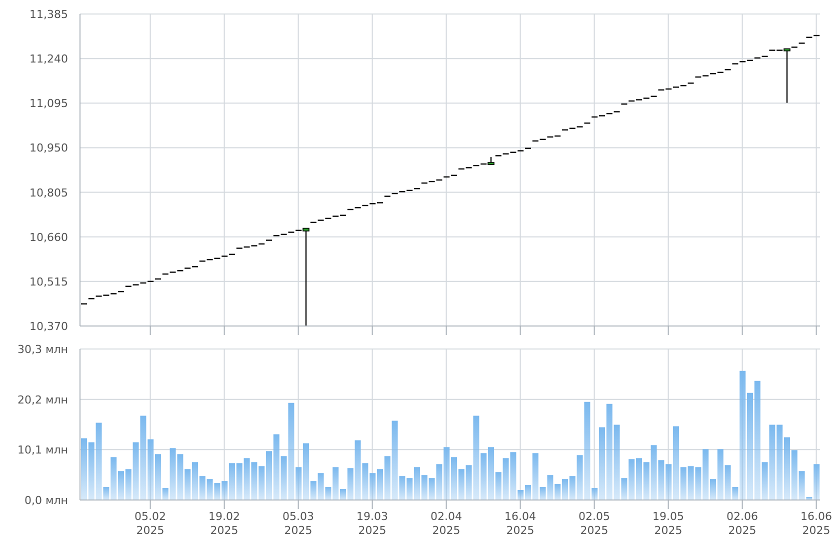 The image size is (840, 550). Describe the element at coordinates (446, 523) in the screenshot. I see `x-tick-label: 02.04 2025` at that location.